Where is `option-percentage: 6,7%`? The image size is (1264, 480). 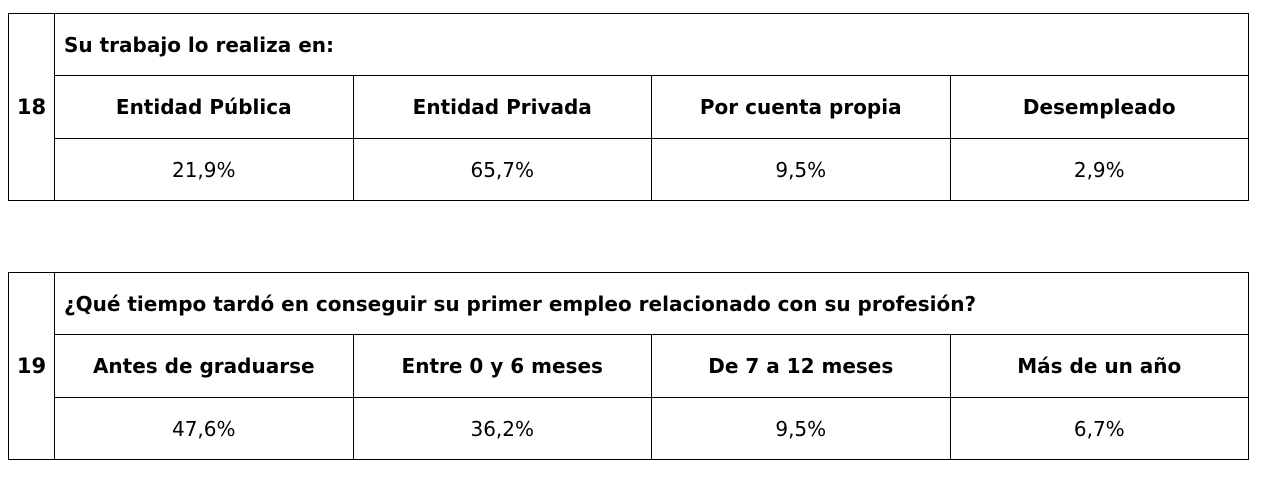
option-percentage: 6,7% is located at coordinates (1099, 428).